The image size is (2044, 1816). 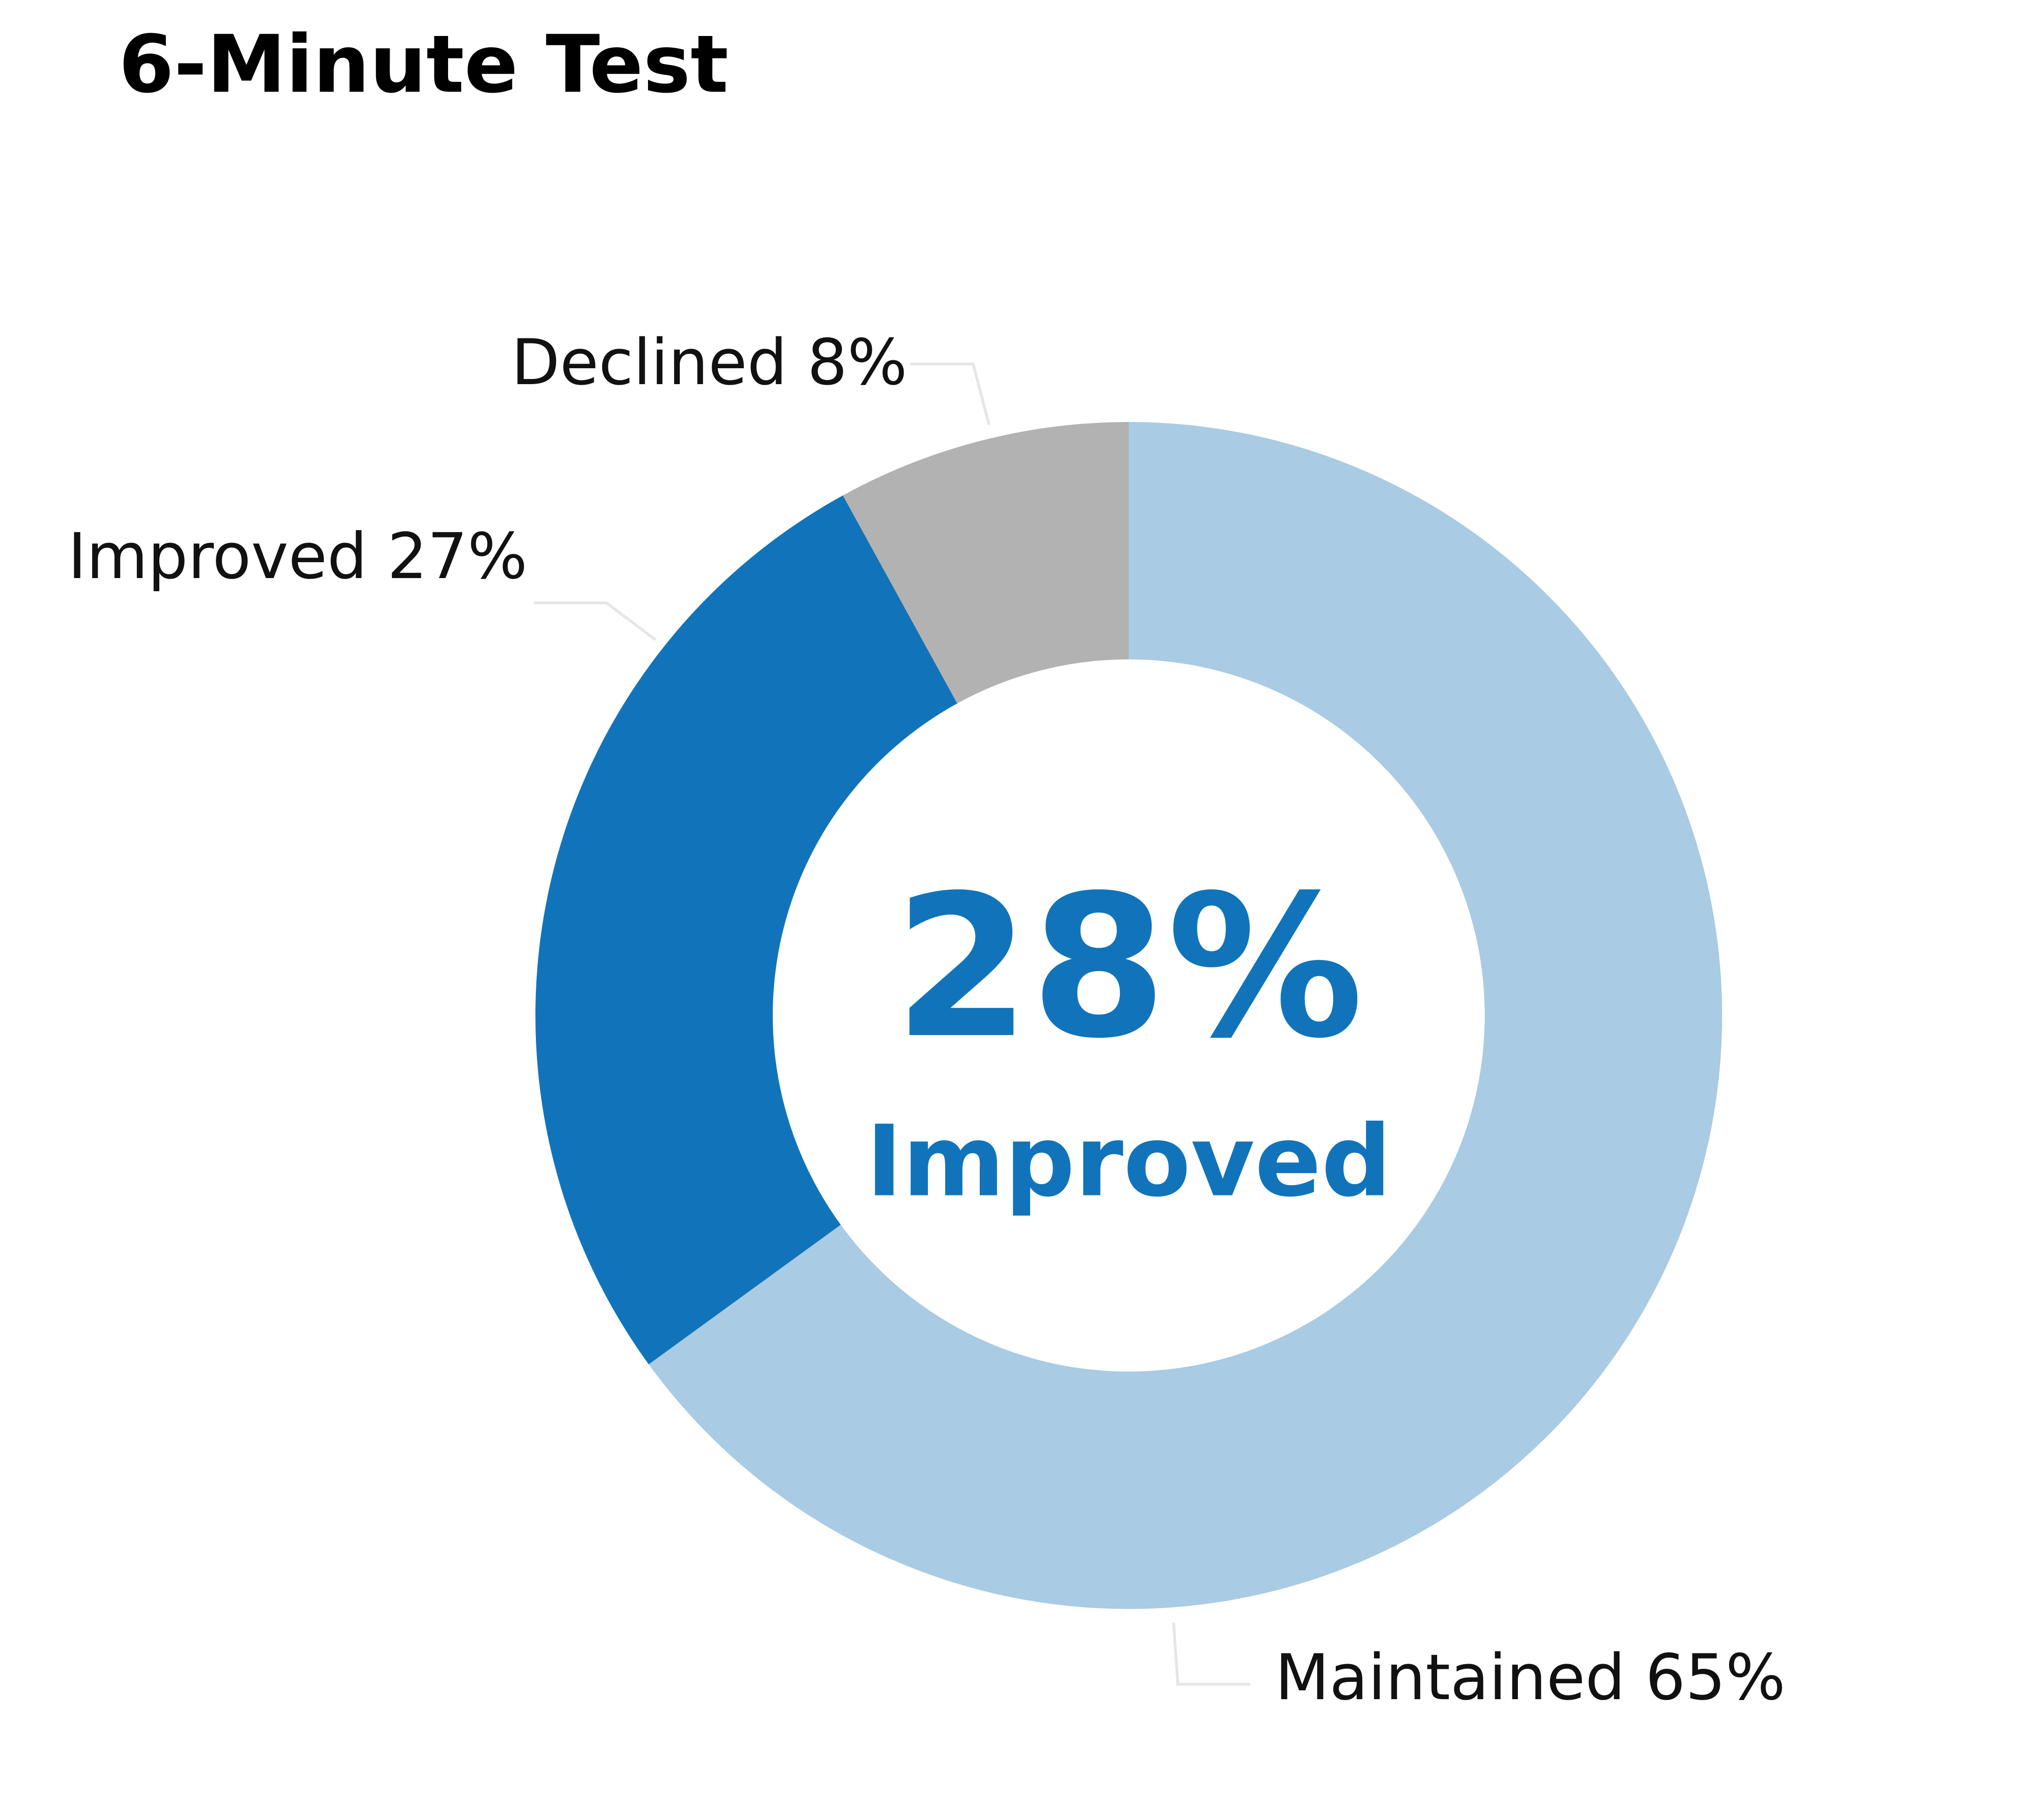 I want to click on label-name: Improved, so click(x=217, y=556).